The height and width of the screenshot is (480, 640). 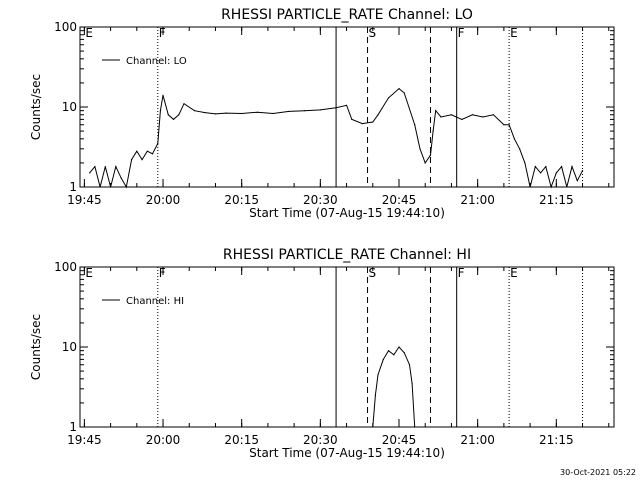 What do you see at coordinates (394, 387) in the screenshot?
I see `series-line` at bounding box center [394, 387].